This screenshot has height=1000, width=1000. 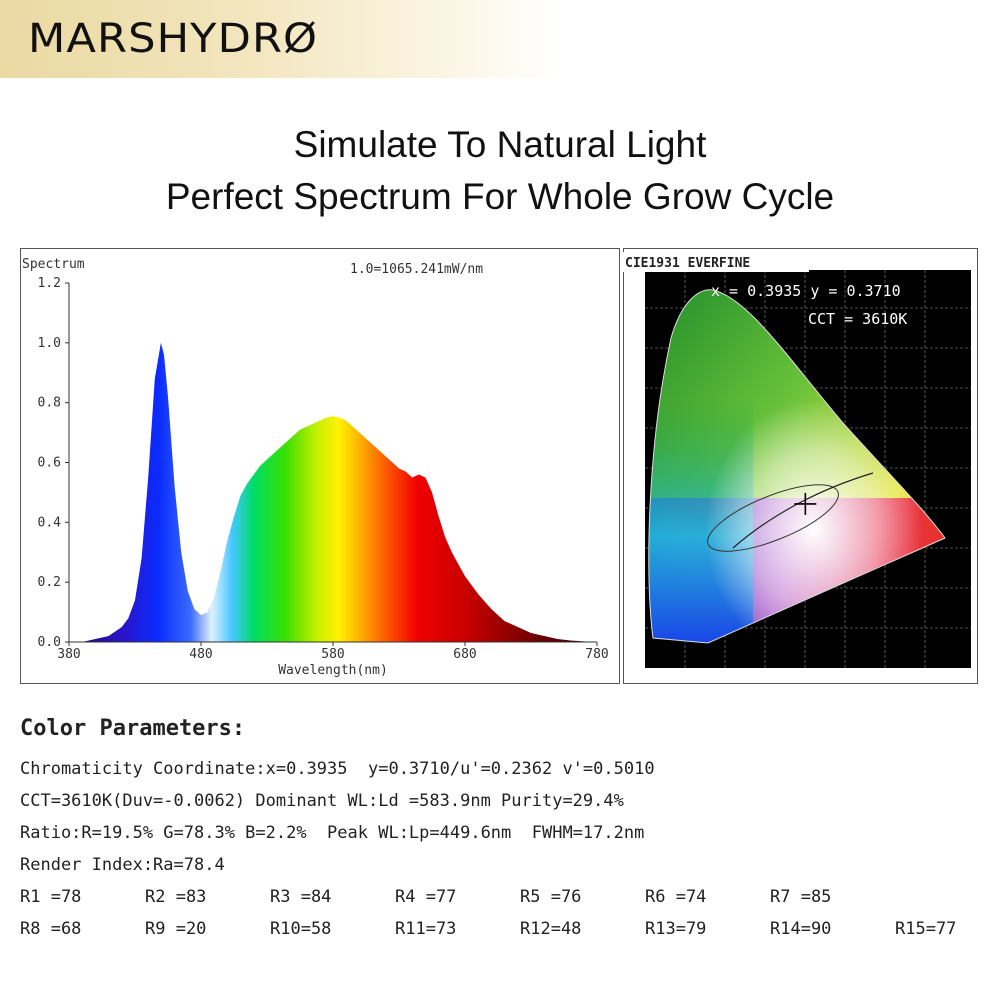 I want to click on headline-line-1: Simulate To Natural Light, so click(x=500, y=144).